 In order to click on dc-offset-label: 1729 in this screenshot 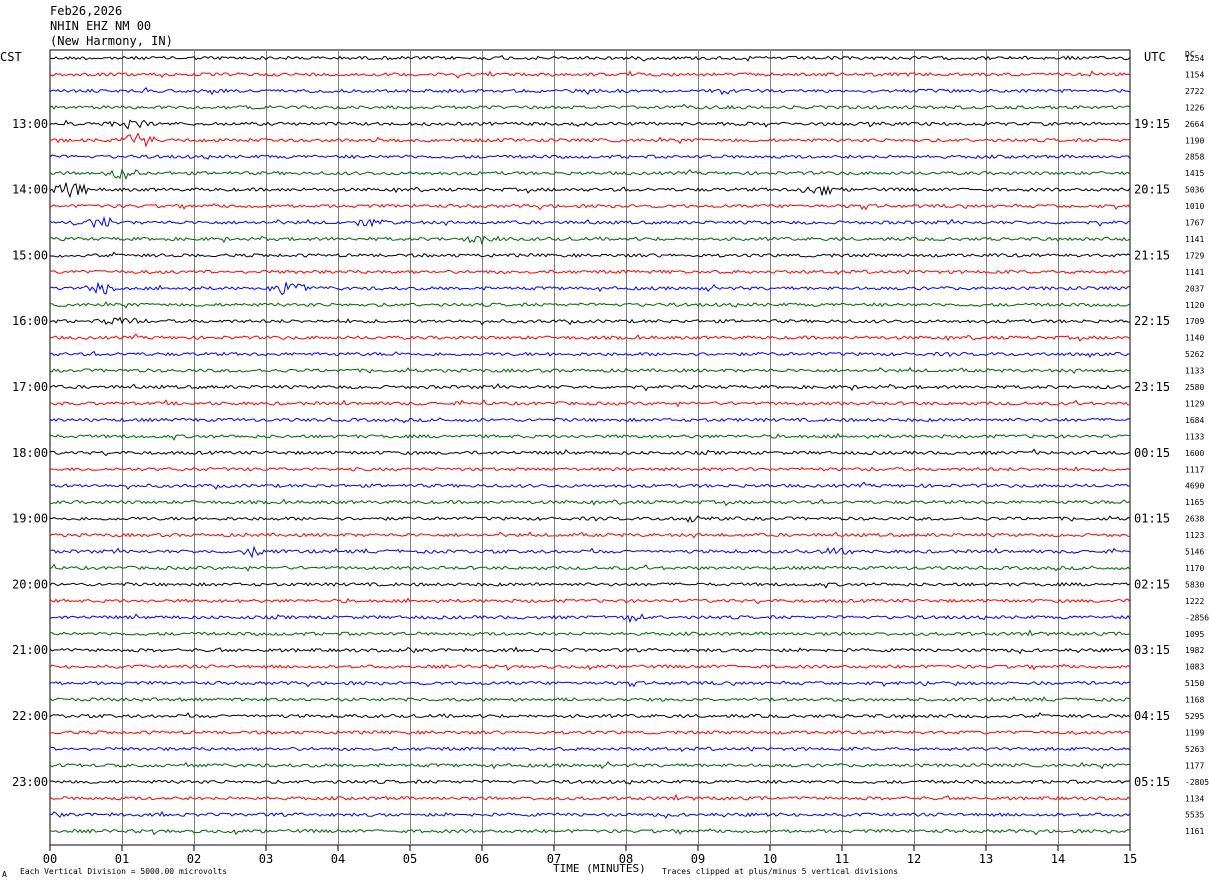, I will do `click(1194, 255)`.